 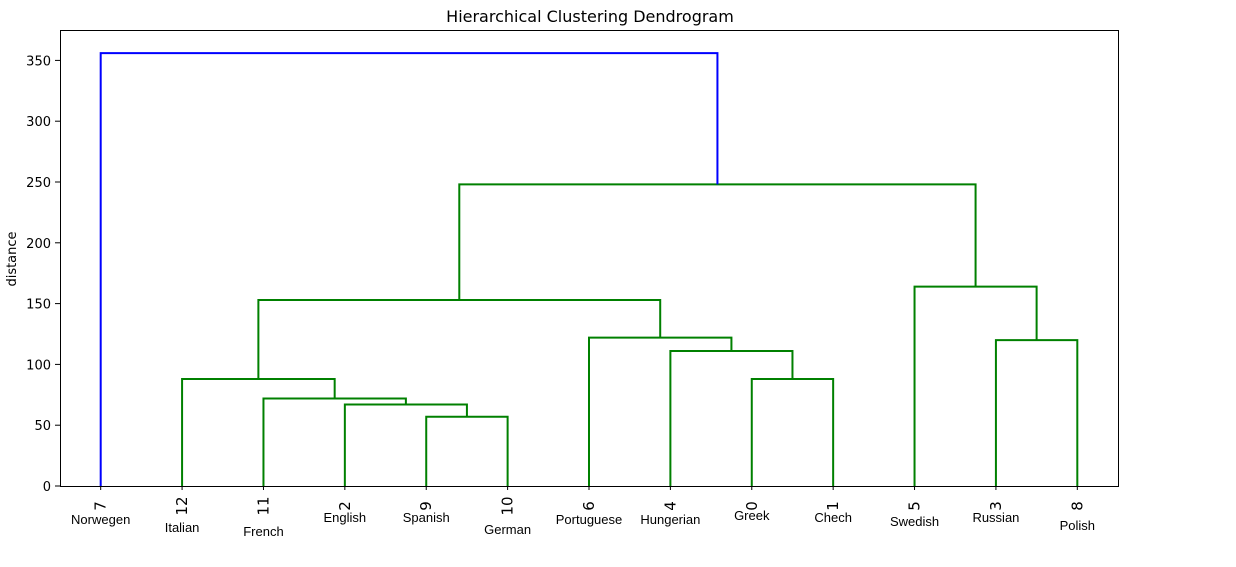 I want to click on leaf-language-label: Russian, so click(x=995, y=517).